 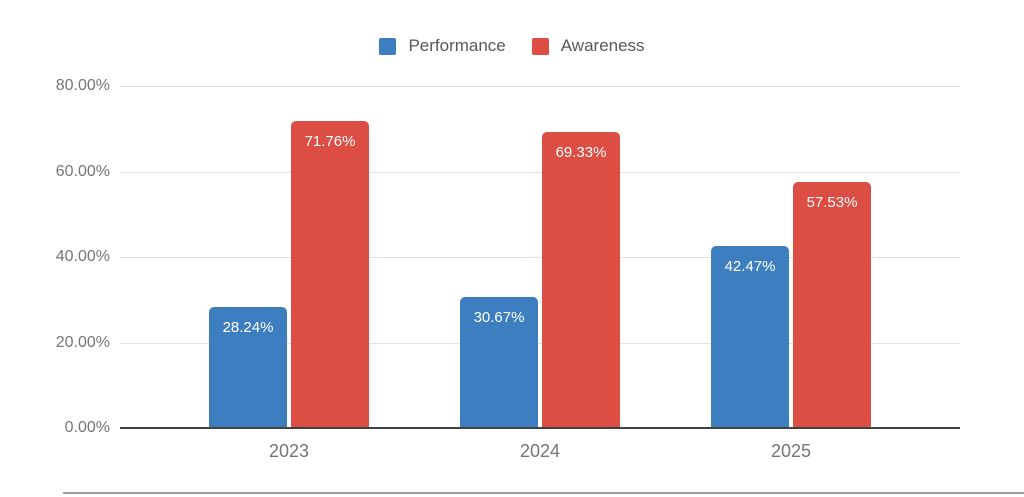 What do you see at coordinates (82, 171) in the screenshot?
I see `y-axis-tick-label: 60.00%` at bounding box center [82, 171].